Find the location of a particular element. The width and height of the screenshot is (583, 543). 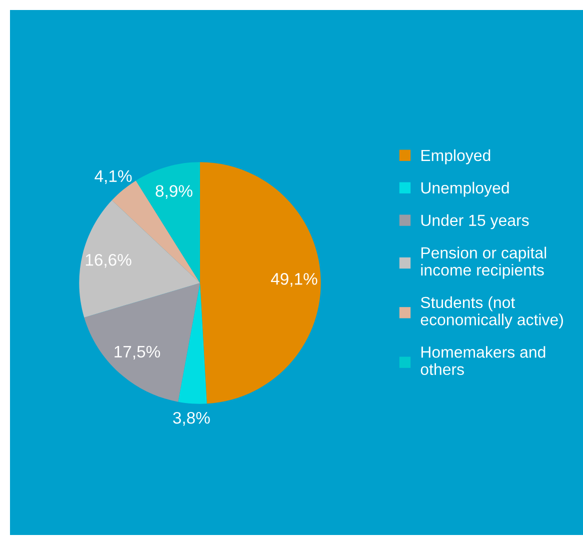

data-label: 8,9% is located at coordinates (174, 192).